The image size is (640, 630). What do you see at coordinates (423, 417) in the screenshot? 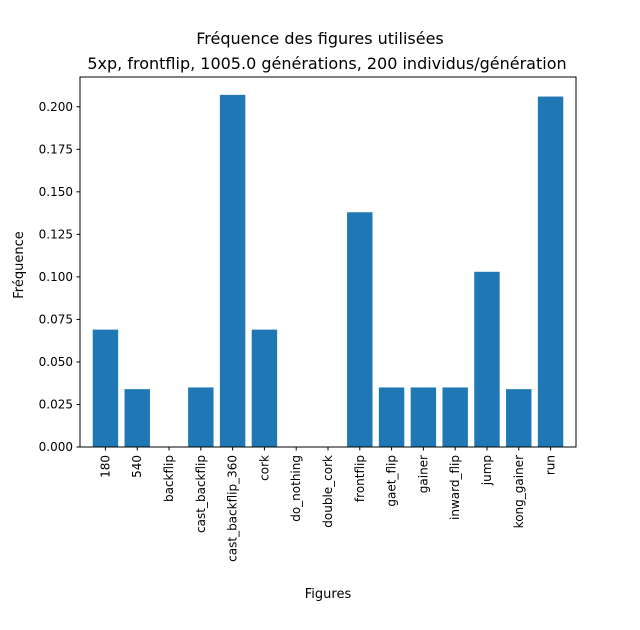
I see `bar-gainer` at bounding box center [423, 417].